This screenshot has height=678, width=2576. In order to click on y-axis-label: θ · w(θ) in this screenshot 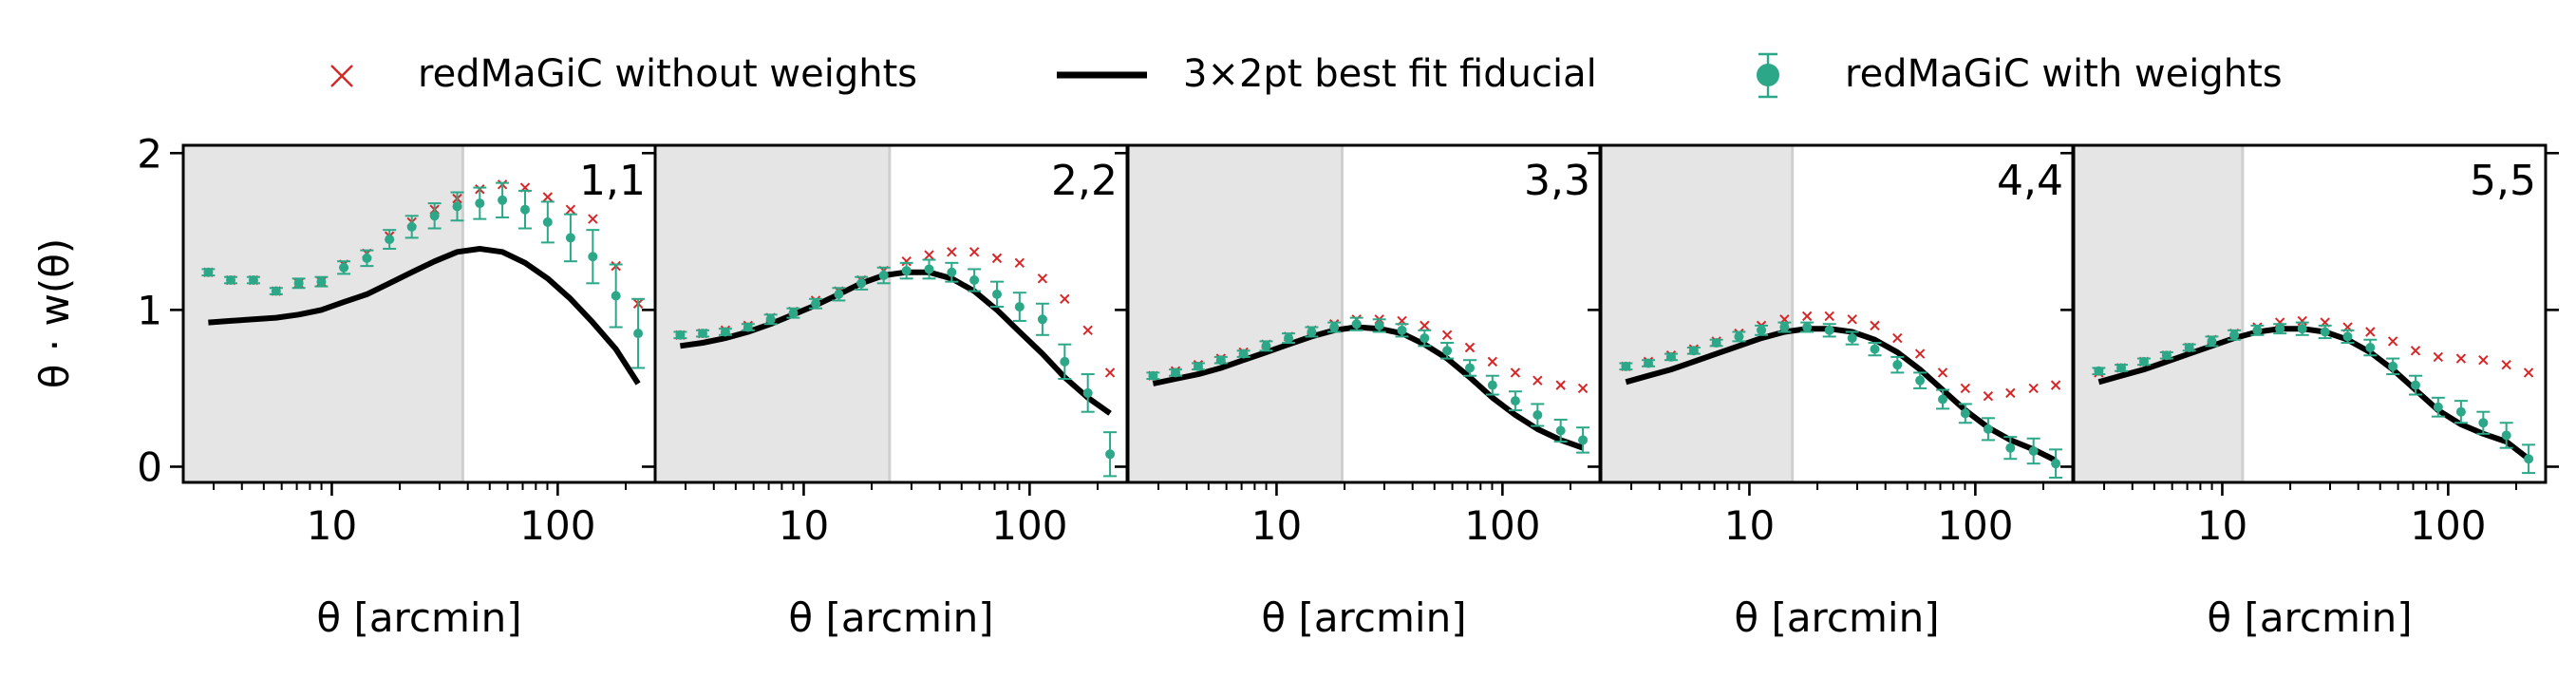, I will do `click(54, 313)`.